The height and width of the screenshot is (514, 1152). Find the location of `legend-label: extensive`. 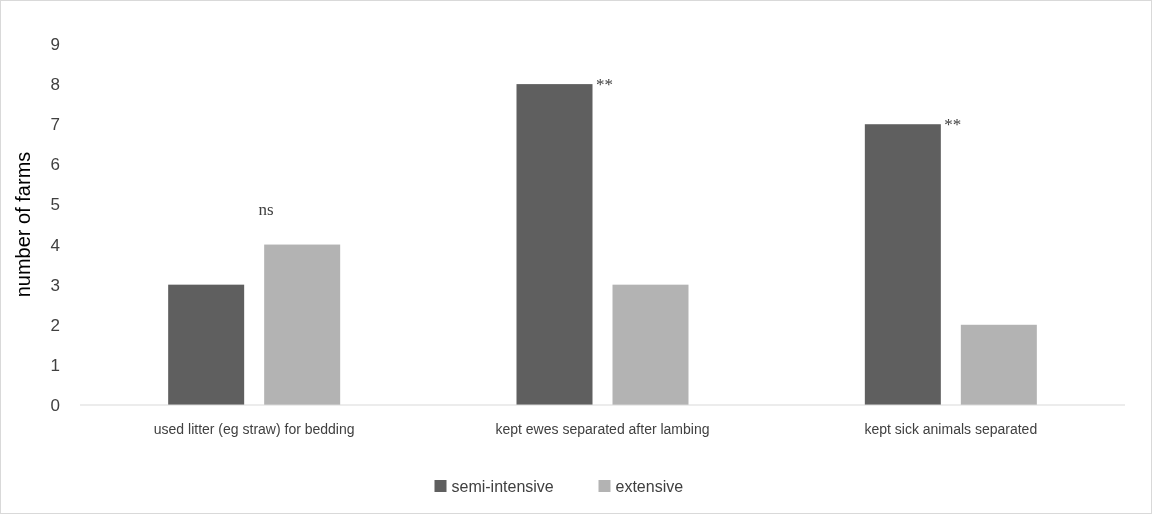

legend-label: extensive is located at coordinates (649, 486).